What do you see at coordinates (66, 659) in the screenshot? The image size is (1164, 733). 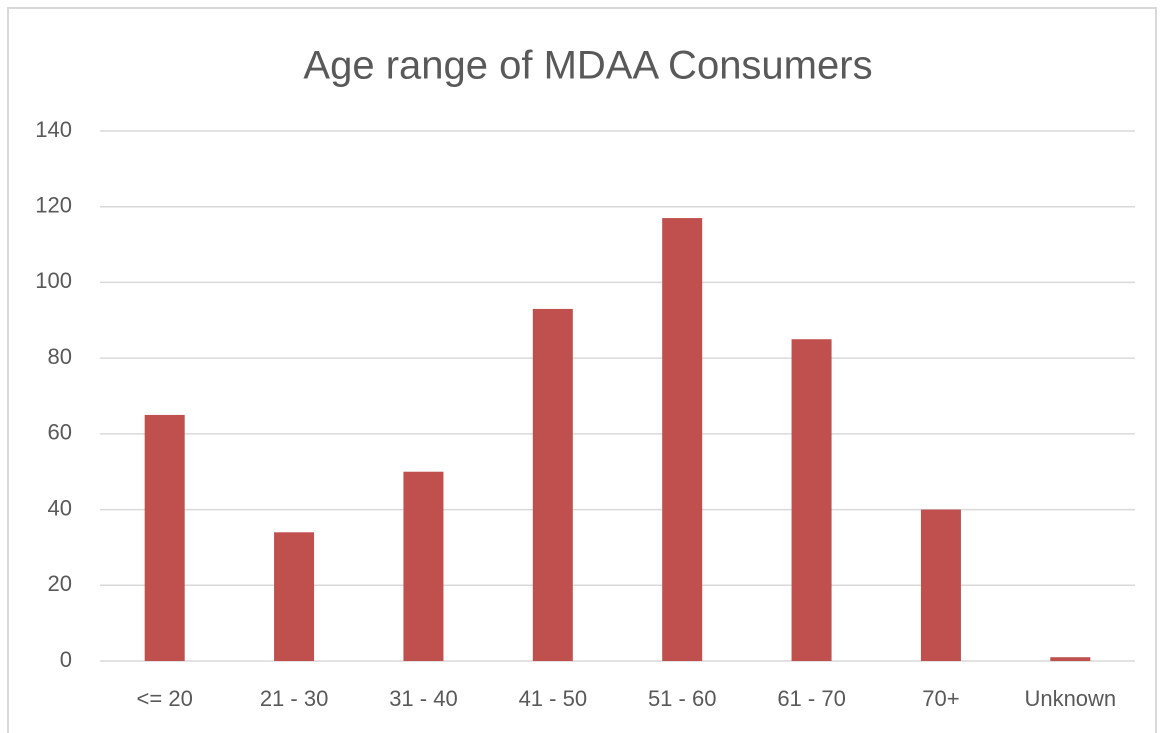 I see `y-tick-label: 0` at bounding box center [66, 659].